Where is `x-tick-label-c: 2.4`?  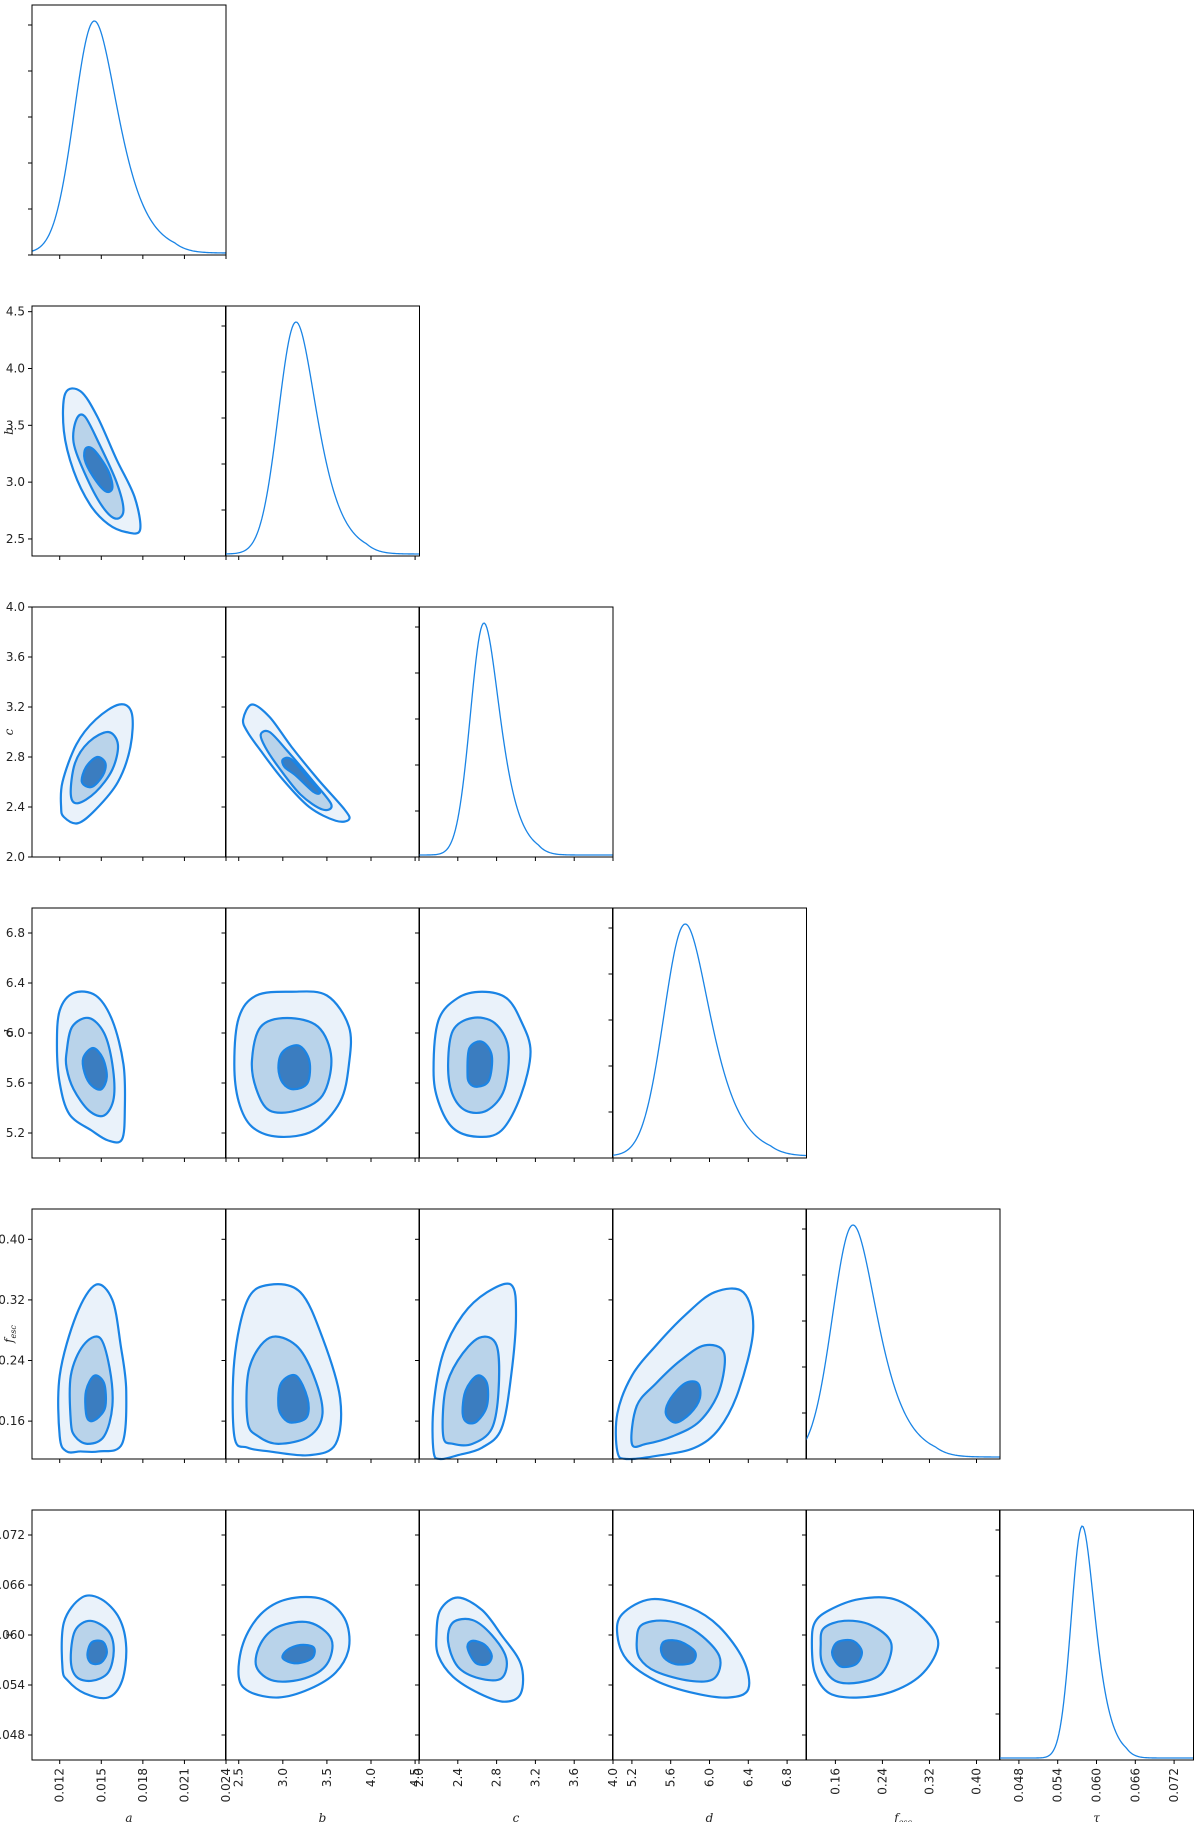
x-tick-label-c: 2.4 is located at coordinates (458, 1777).